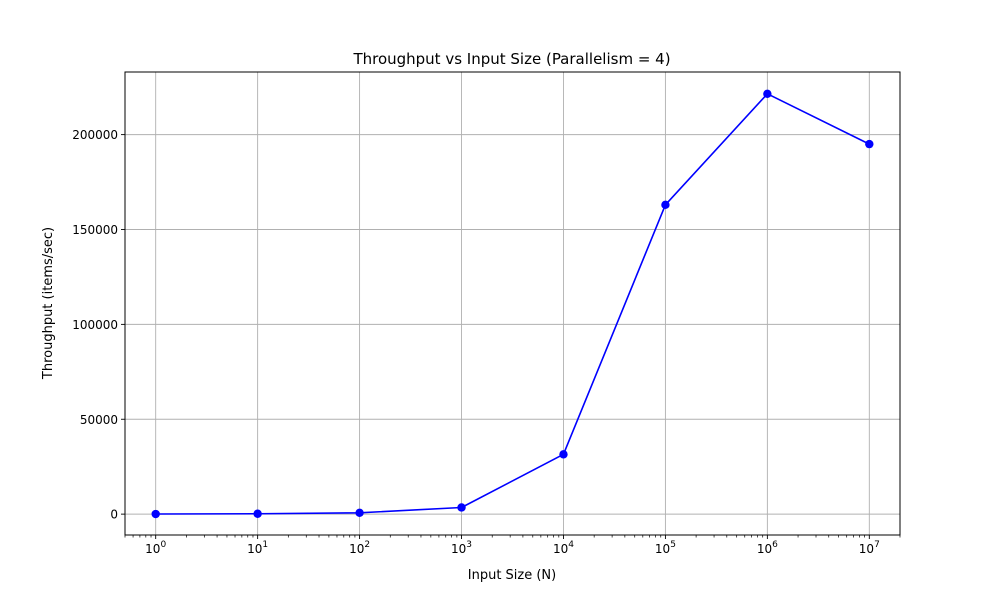 This screenshot has height=604, width=1000. I want to click on y-tick-label: 0, so click(114, 515).